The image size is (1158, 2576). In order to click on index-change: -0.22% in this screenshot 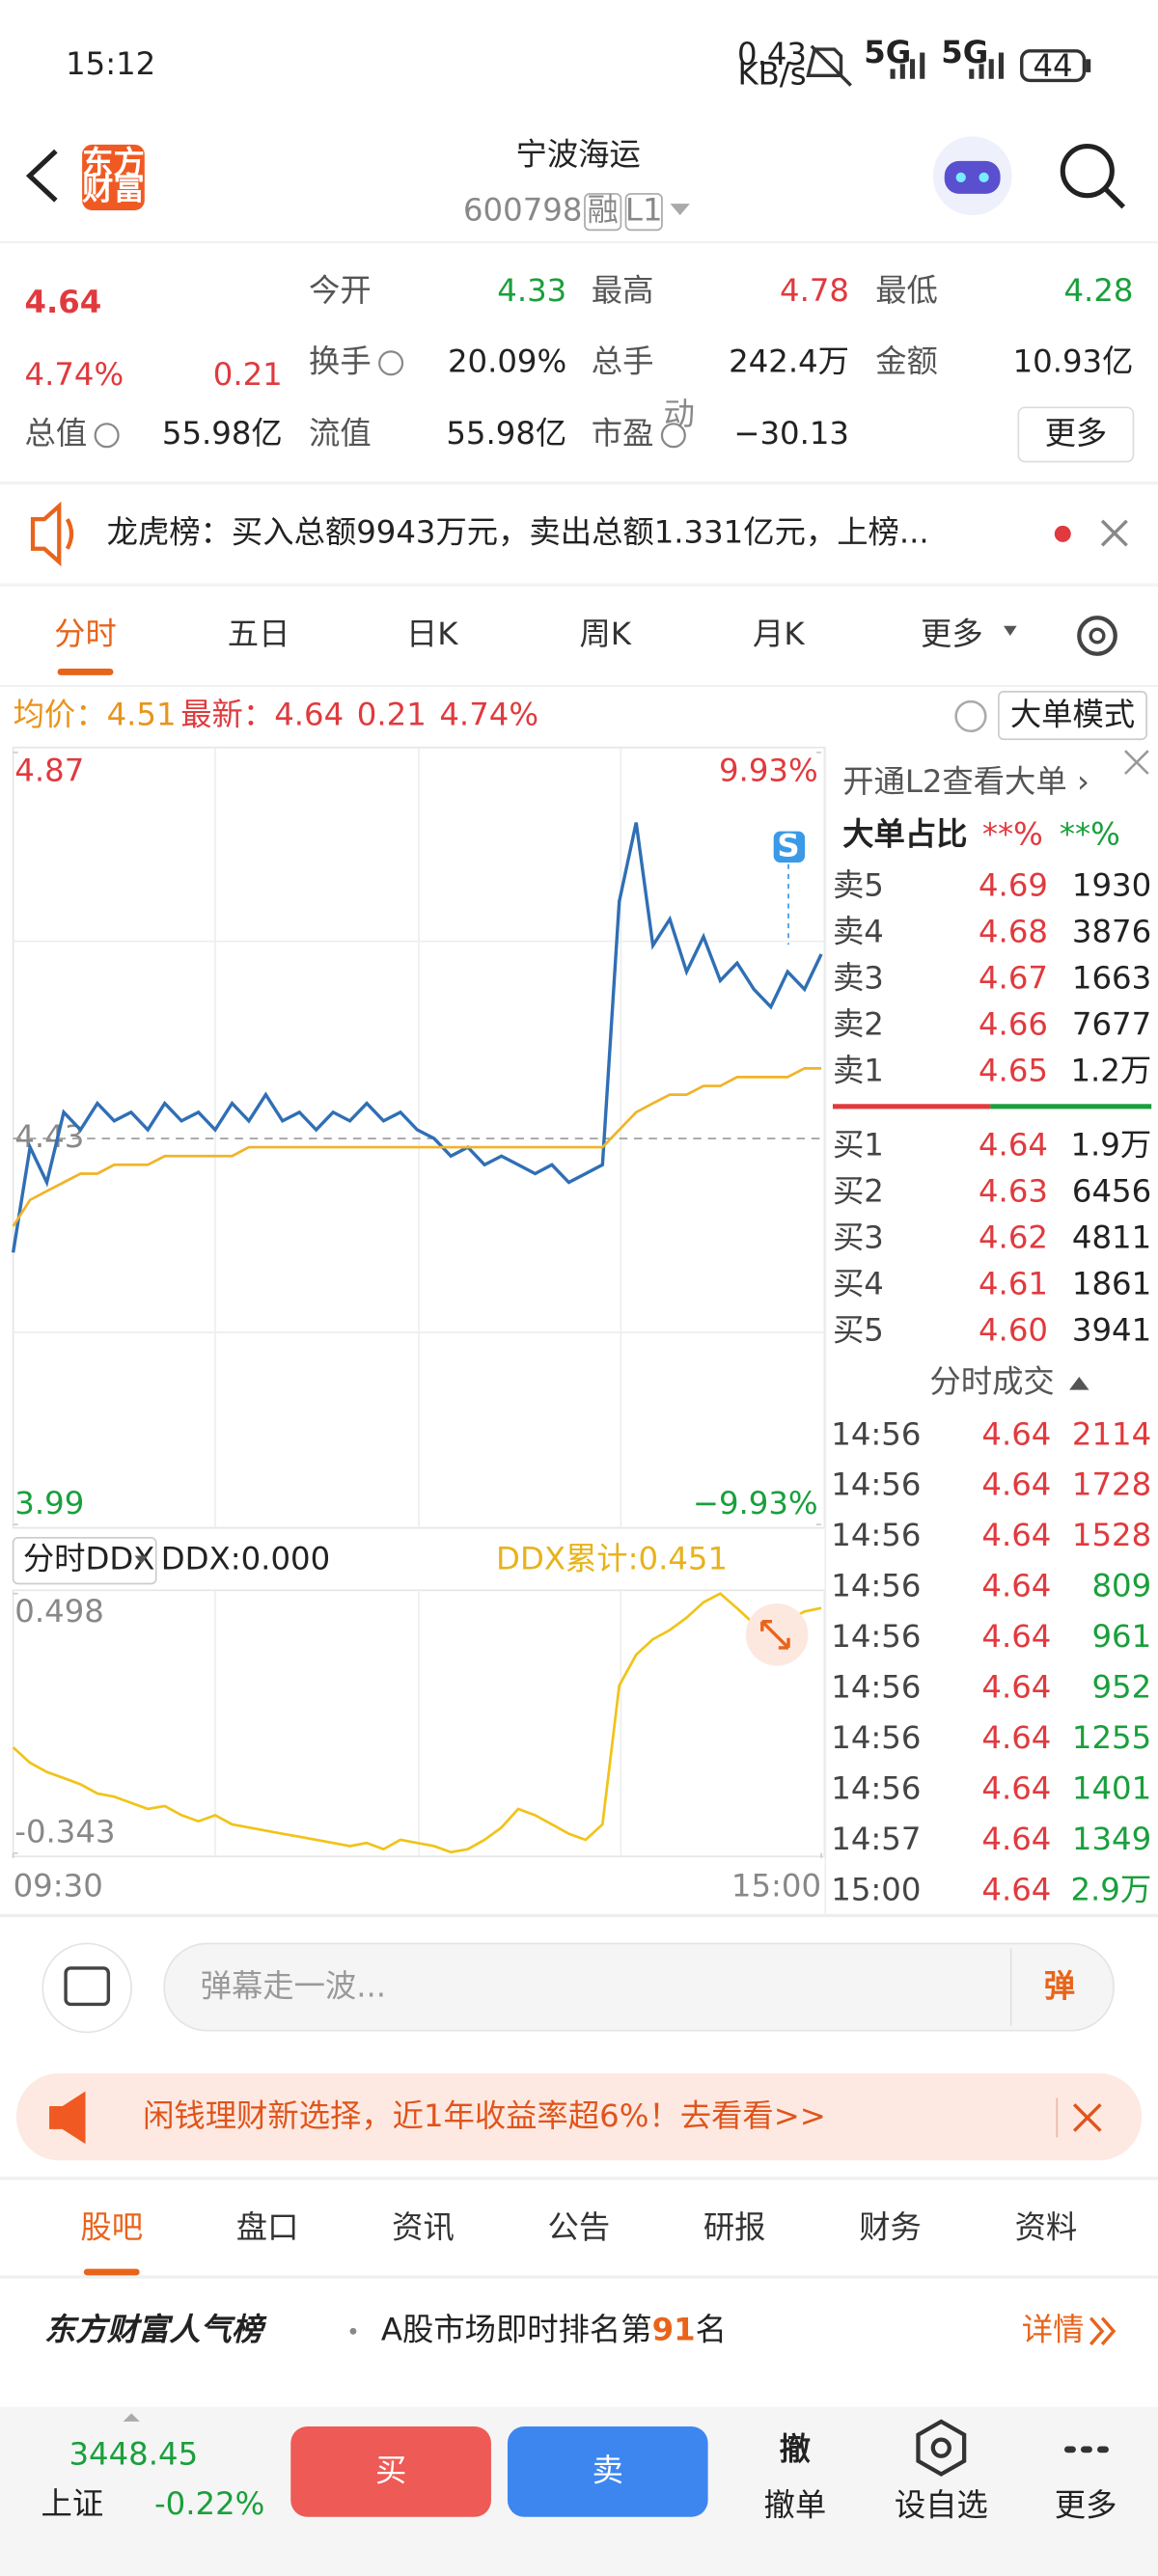, I will do `click(209, 2503)`.